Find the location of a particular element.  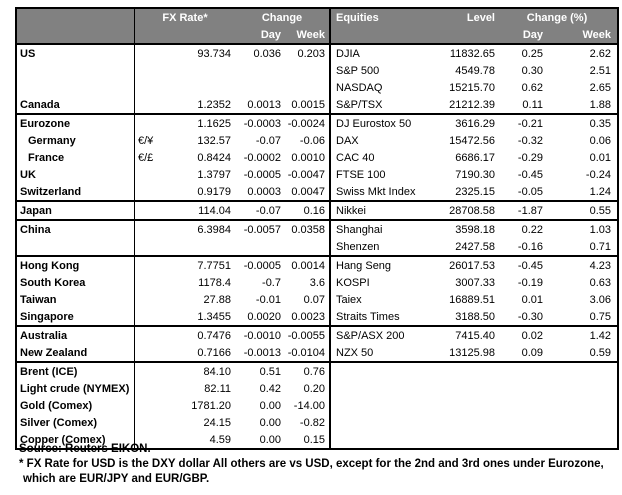

equity-level-cell: 15472.56 is located at coordinates (472, 140).